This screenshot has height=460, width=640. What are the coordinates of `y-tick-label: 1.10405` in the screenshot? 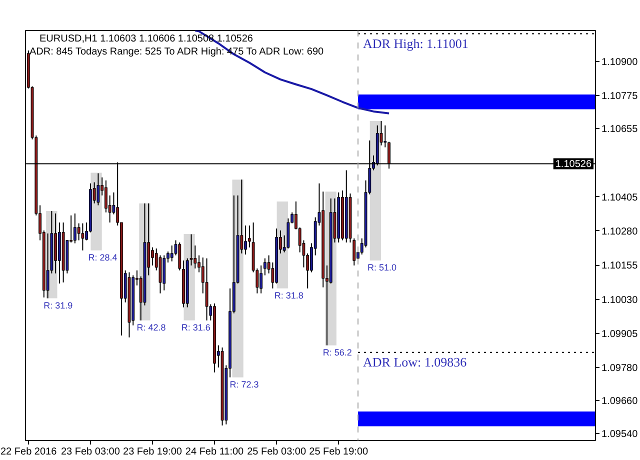 It's located at (620, 198).